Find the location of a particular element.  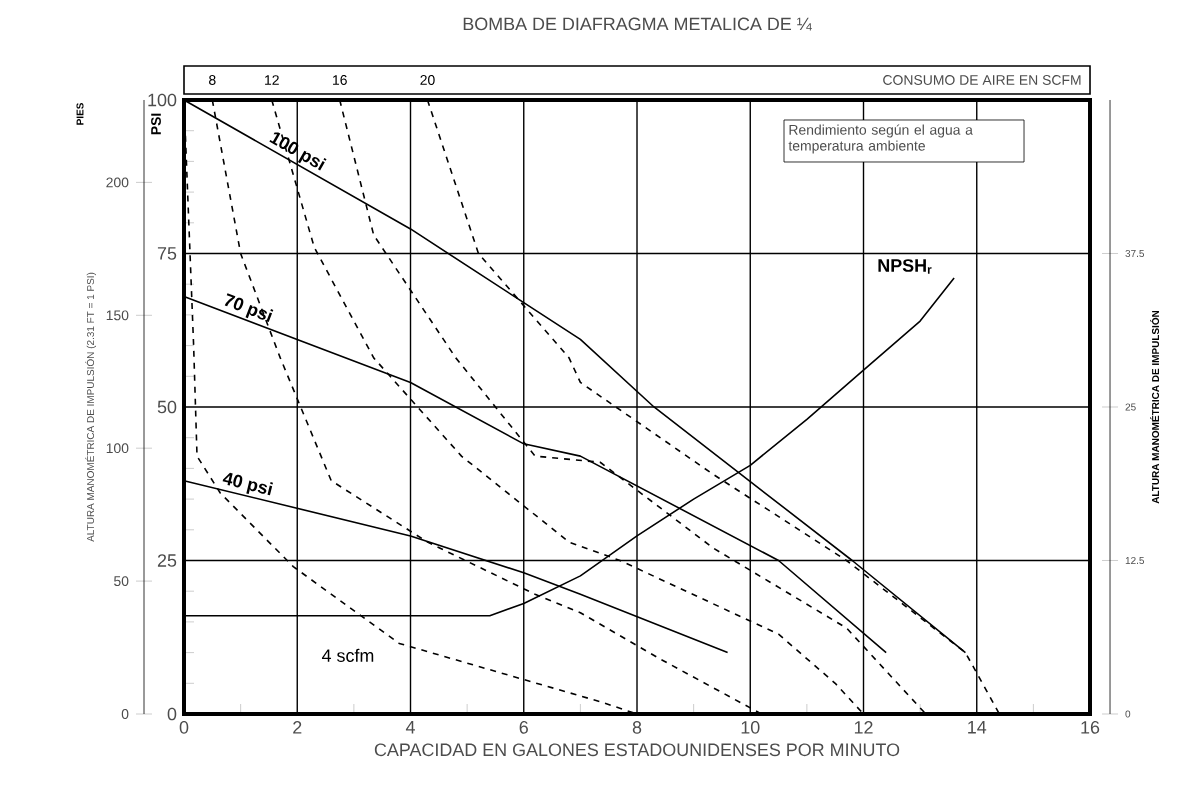

x-tick-label: 16 is located at coordinates (1090, 727).